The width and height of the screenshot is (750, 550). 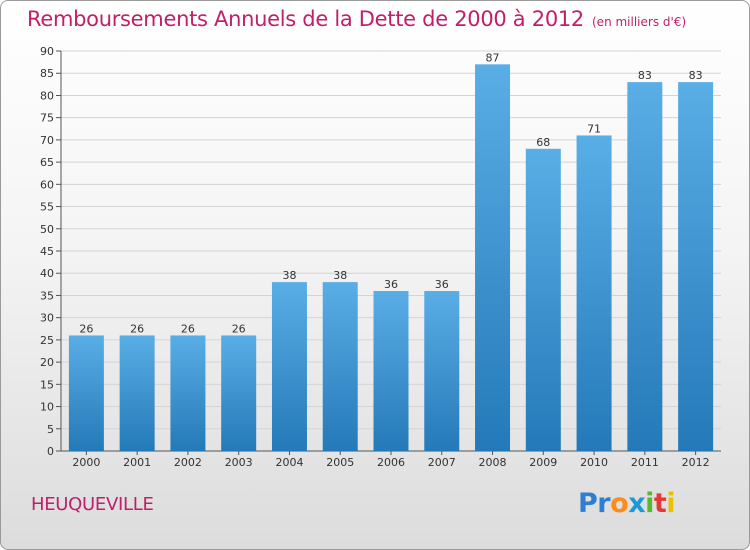 I want to click on bar-2003, so click(x=239, y=393).